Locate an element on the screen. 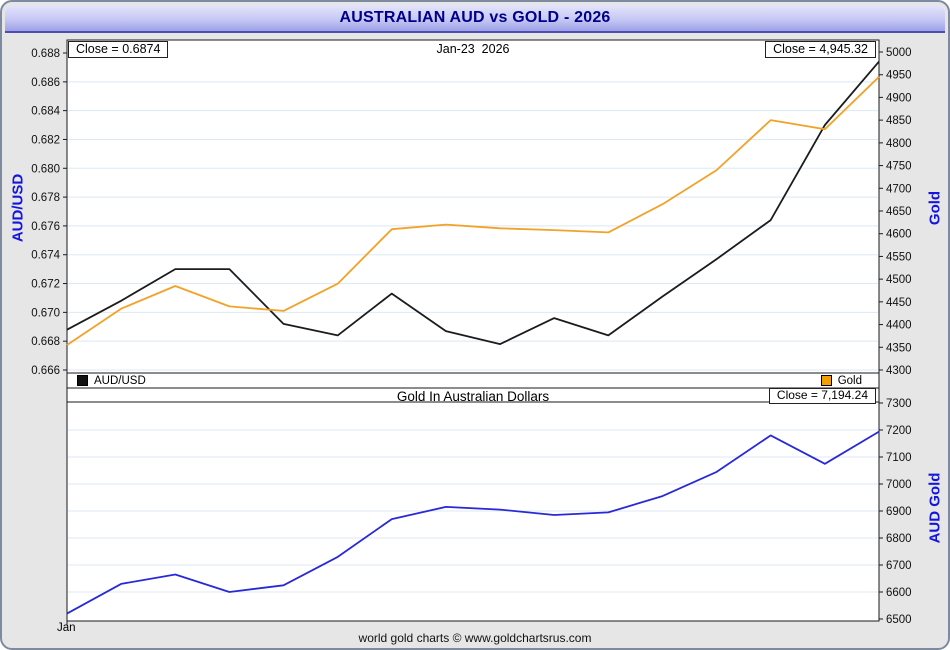 This screenshot has width=950, height=650. left-tick-label: 0.686 is located at coordinates (45, 83).